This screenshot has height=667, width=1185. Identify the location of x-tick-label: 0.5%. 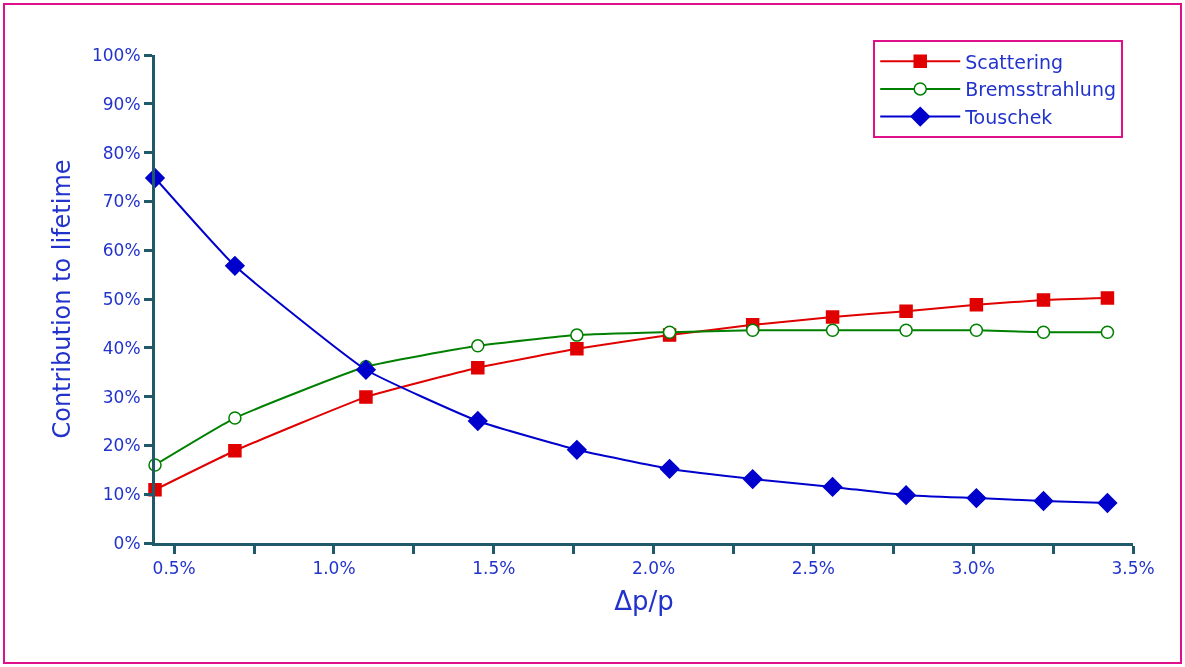
(174, 568).